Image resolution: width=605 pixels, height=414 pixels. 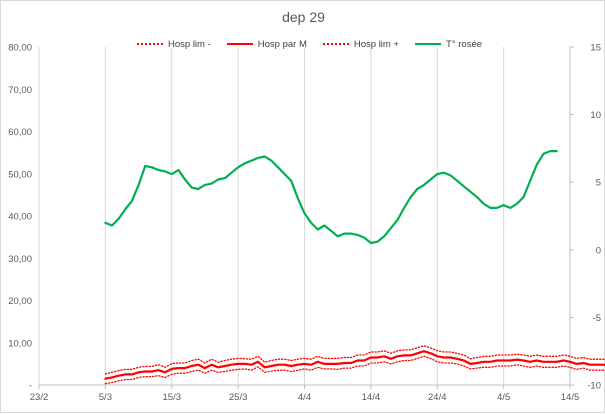 I want to click on chart-title: dep 29, so click(x=303, y=17).